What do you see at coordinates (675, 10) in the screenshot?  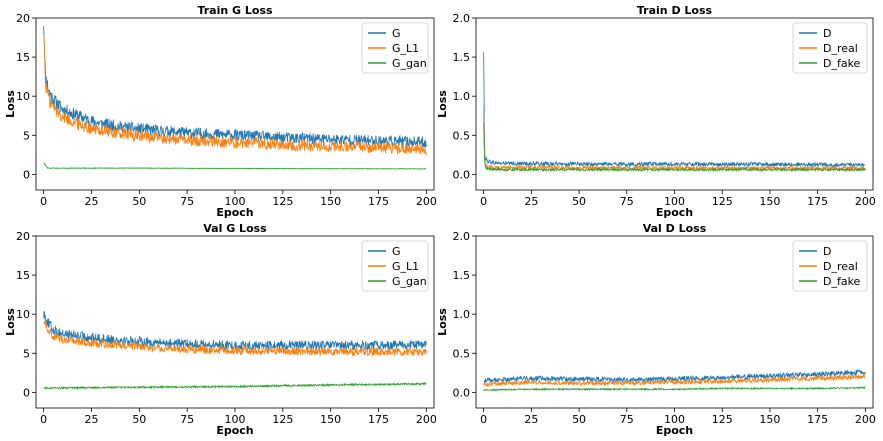 I see `chart-title: Train D Loss` at bounding box center [675, 10].